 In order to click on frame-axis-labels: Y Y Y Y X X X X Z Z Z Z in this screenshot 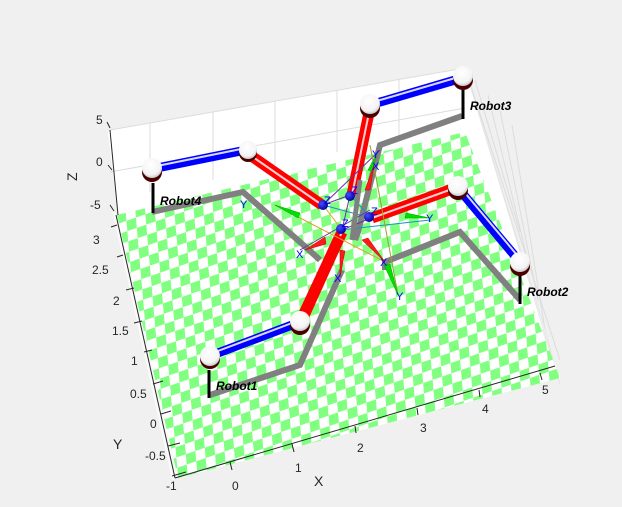, I will do `click(337, 226)`.